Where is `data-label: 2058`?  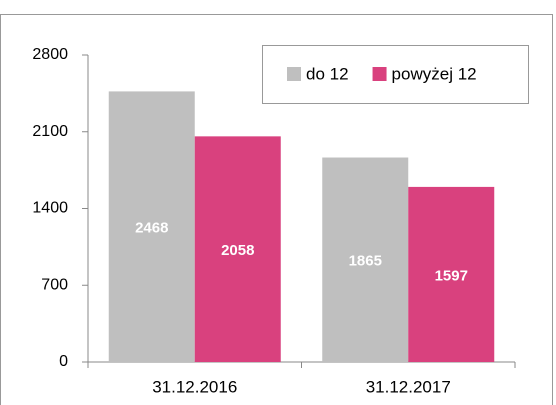 data-label: 2058 is located at coordinates (237, 250).